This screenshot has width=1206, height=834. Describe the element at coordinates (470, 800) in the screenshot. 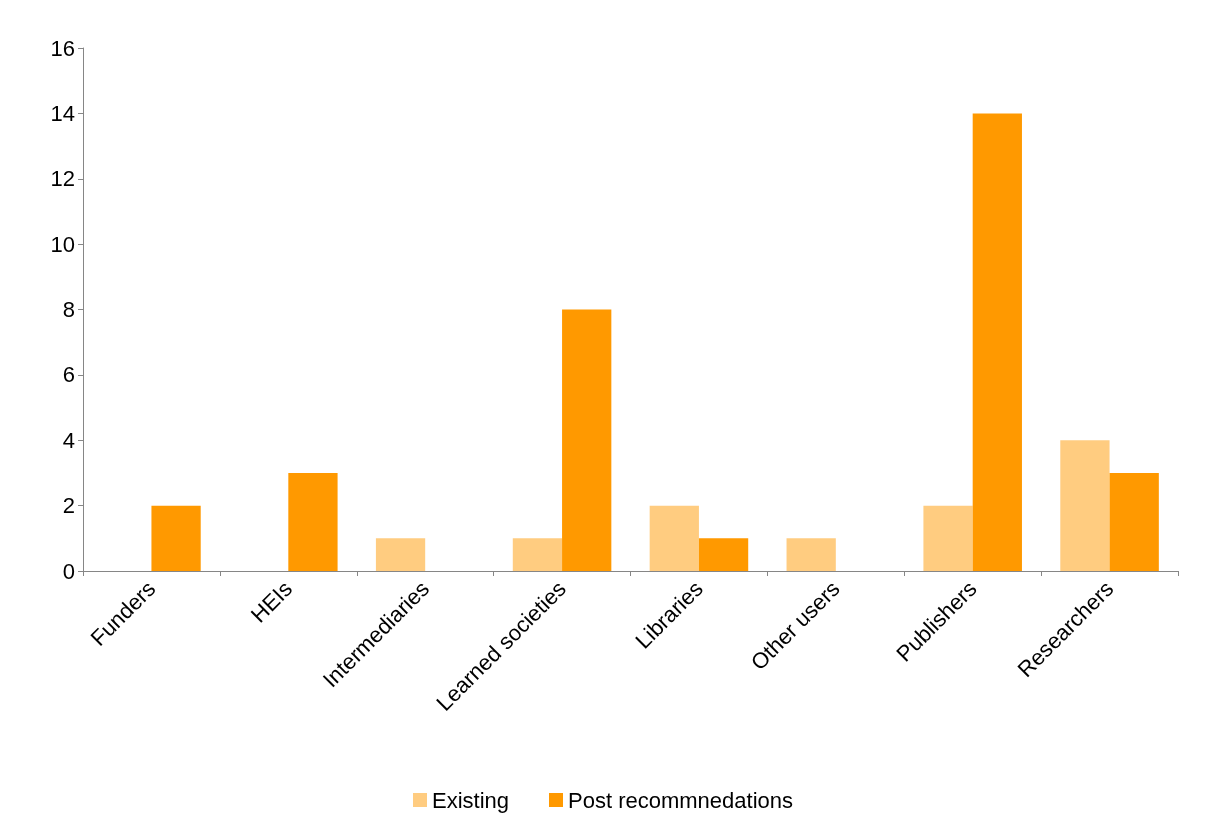

I see `legend-label: Existing` at that location.